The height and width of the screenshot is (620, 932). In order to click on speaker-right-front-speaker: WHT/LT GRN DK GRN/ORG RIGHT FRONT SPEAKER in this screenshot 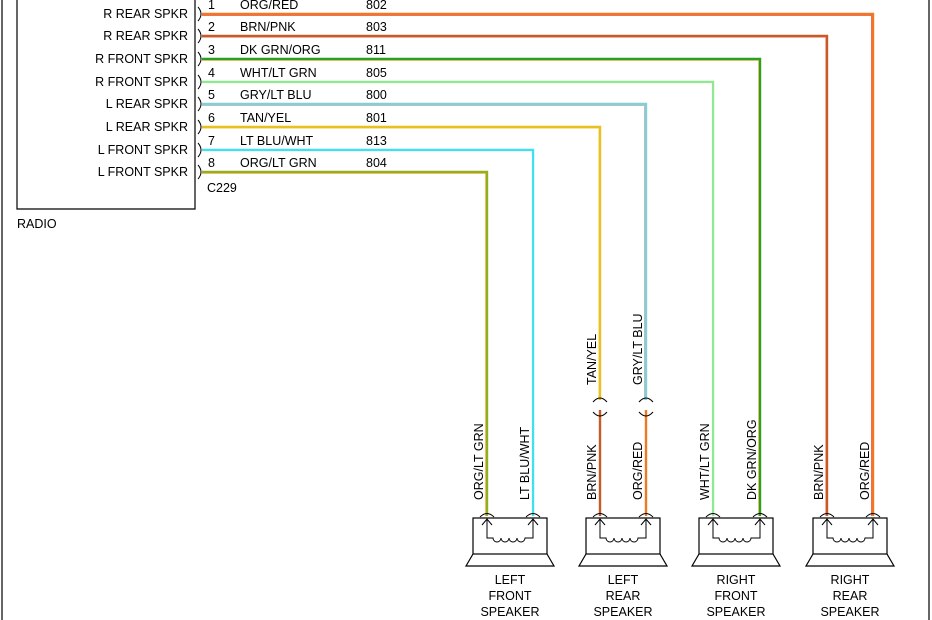, I will do `click(736, 519)`.